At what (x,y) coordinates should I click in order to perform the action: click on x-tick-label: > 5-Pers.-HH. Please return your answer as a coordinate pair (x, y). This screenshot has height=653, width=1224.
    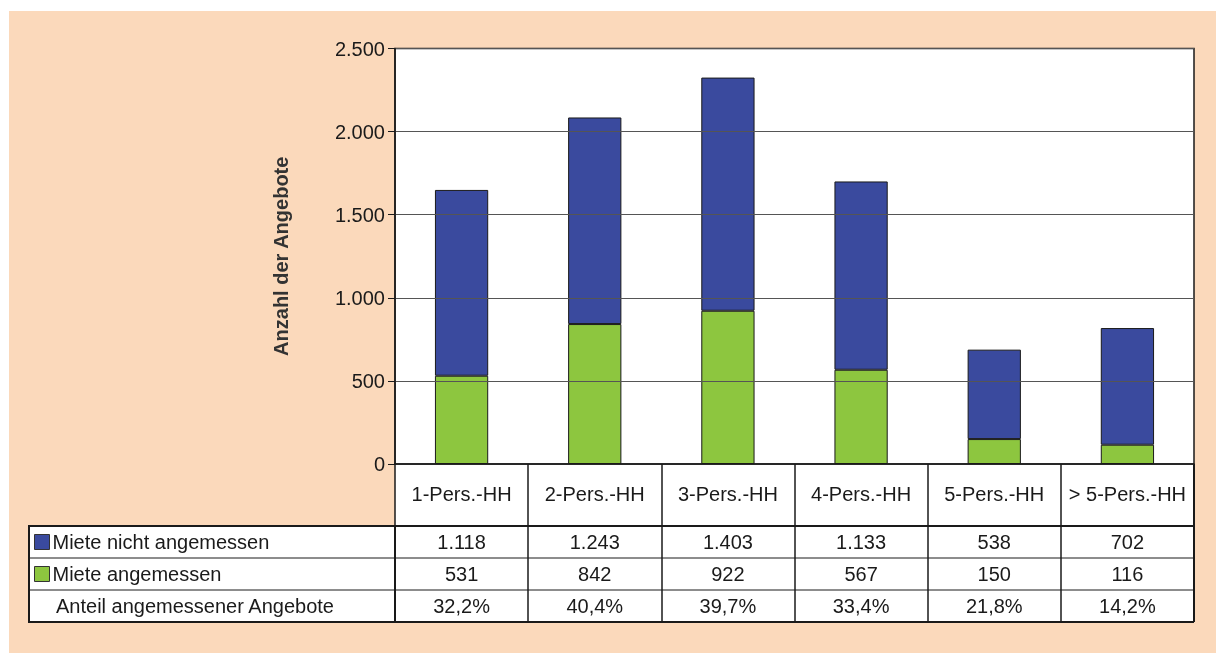
    Looking at the image, I should click on (1127, 494).